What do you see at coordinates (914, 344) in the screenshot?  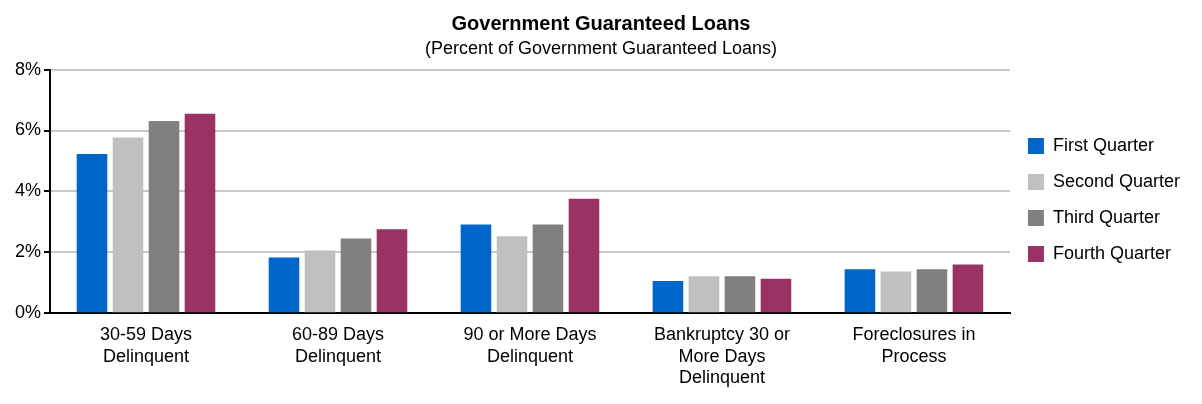 I see `x-tick-label: Foreclosures in Process` at bounding box center [914, 344].